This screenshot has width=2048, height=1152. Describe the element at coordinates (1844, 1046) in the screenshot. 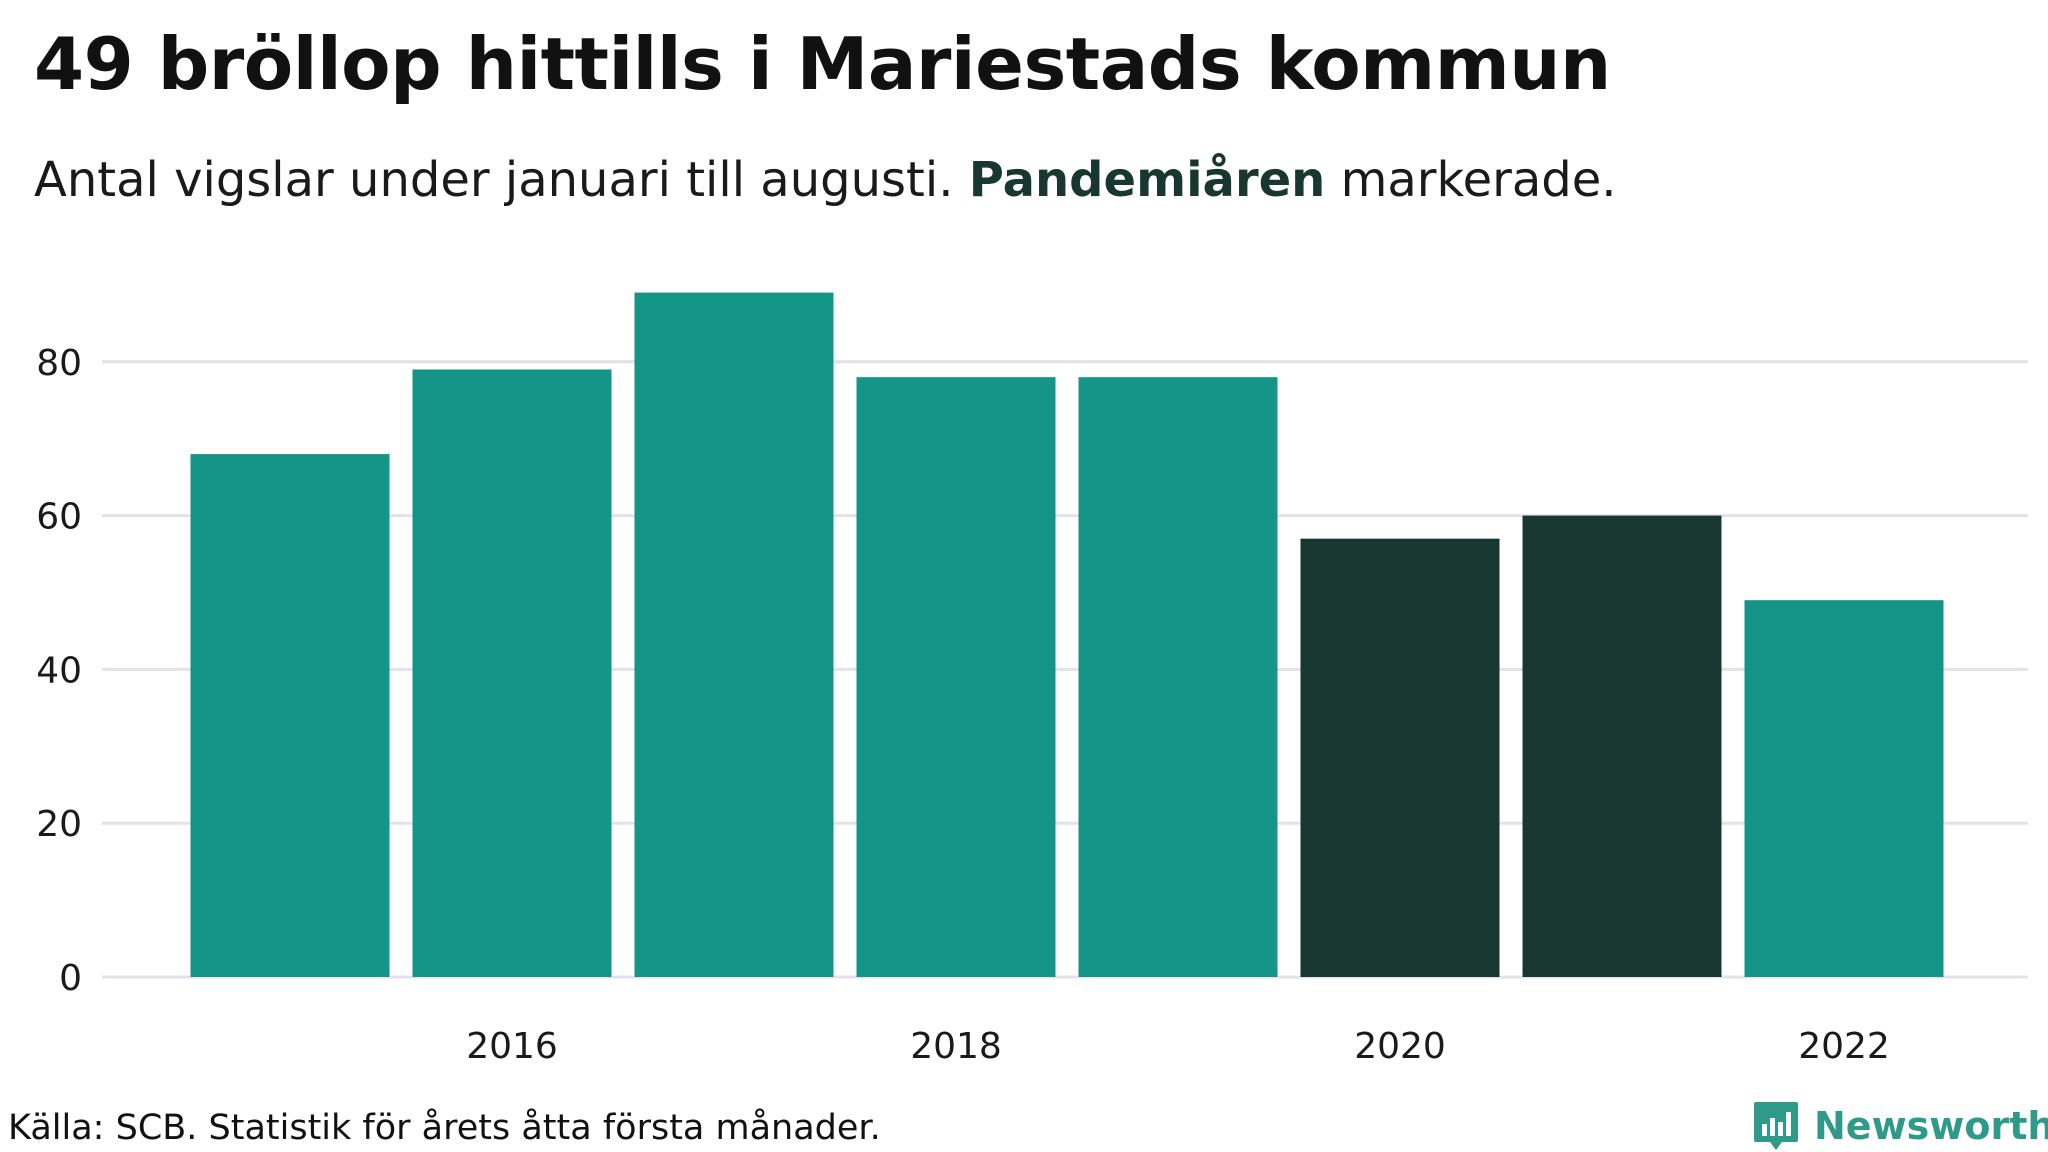

I see `x-tick-label-2022: 2022` at that location.